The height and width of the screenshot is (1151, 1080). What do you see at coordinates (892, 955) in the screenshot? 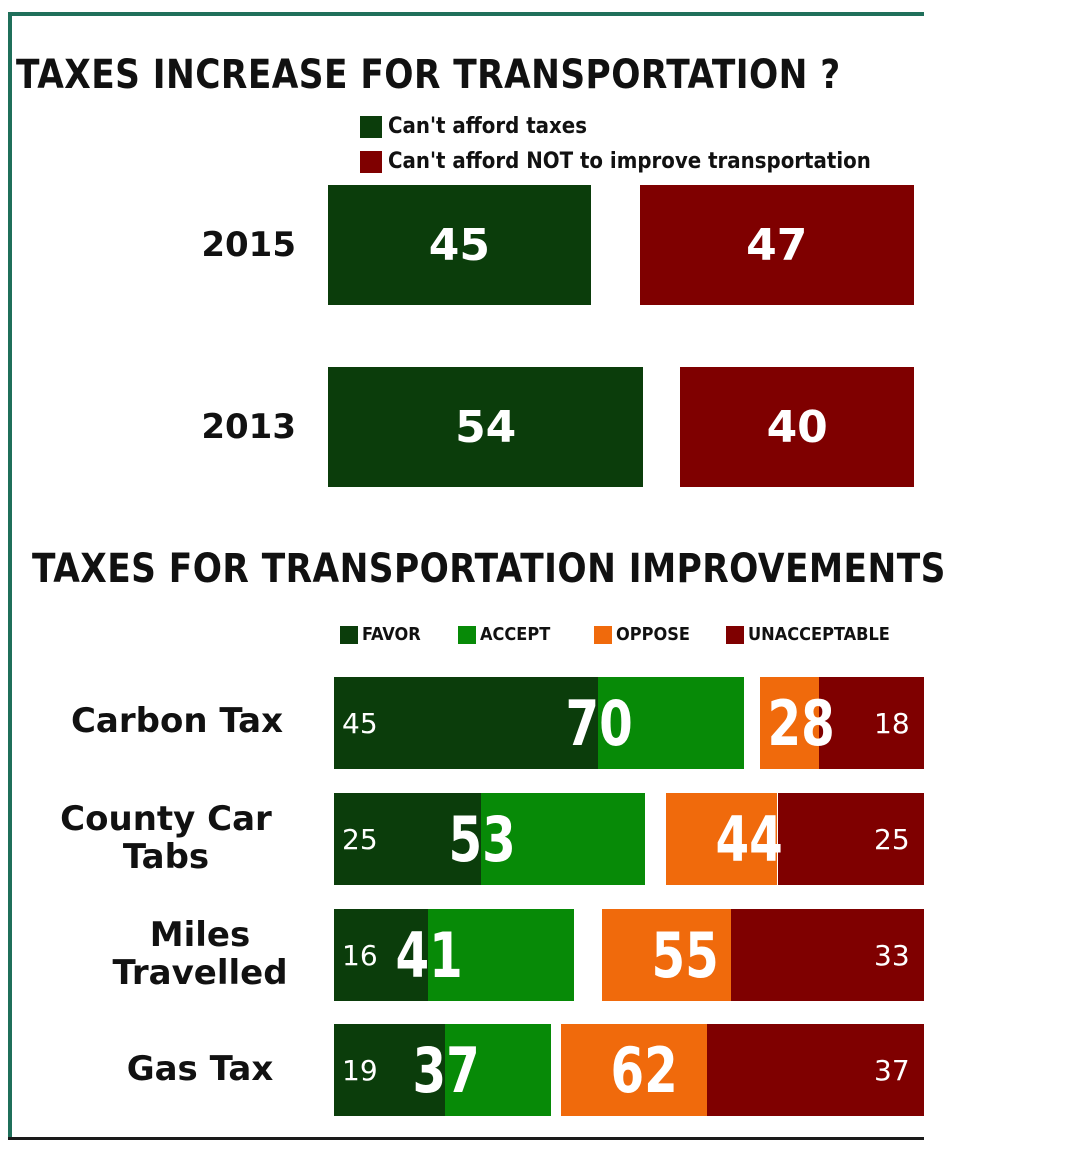
I see `chart2-unacceptable-label-2: 33` at bounding box center [892, 955].